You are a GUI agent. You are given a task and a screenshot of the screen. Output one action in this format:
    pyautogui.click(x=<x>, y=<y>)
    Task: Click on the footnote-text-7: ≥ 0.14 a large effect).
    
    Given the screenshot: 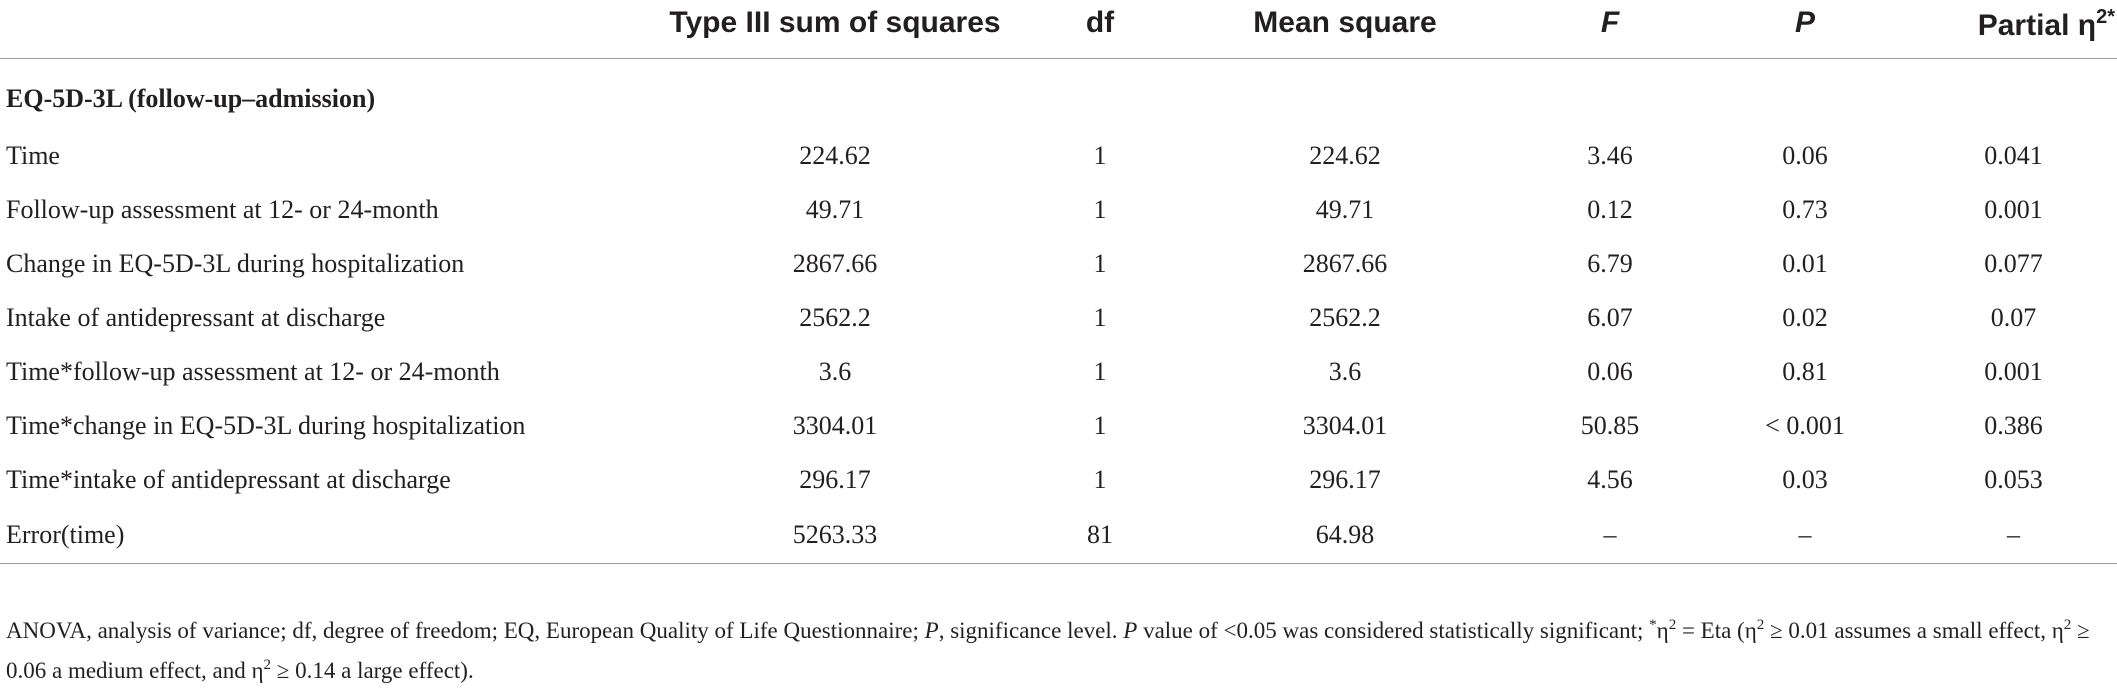 What is the action you would take?
    pyautogui.click(x=372, y=670)
    